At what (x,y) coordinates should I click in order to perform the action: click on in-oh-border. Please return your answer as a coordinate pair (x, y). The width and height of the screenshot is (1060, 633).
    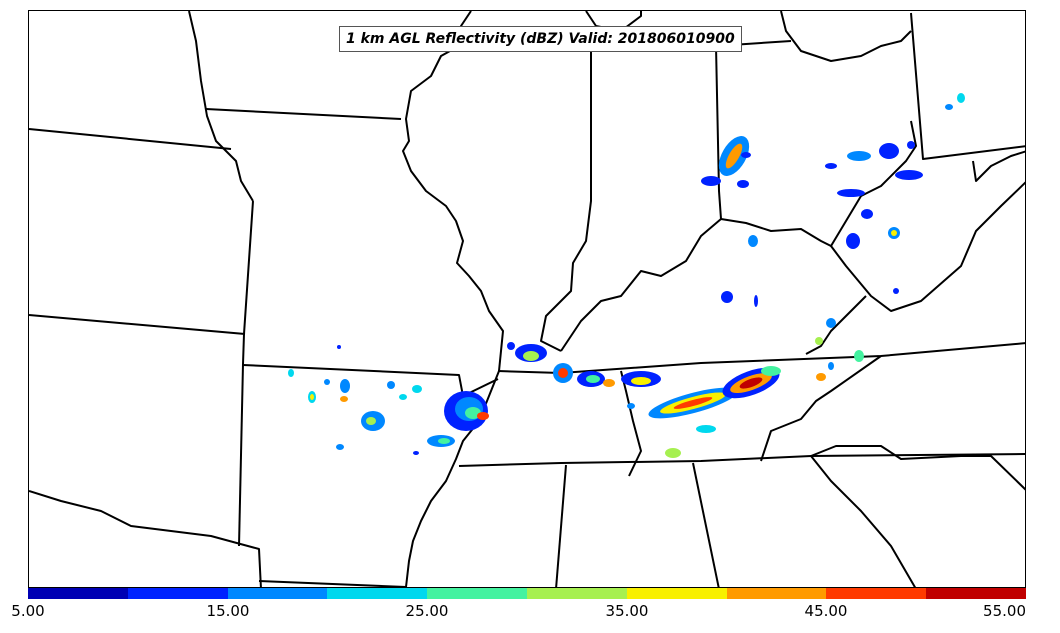
    Looking at the image, I should click on (718, 132).